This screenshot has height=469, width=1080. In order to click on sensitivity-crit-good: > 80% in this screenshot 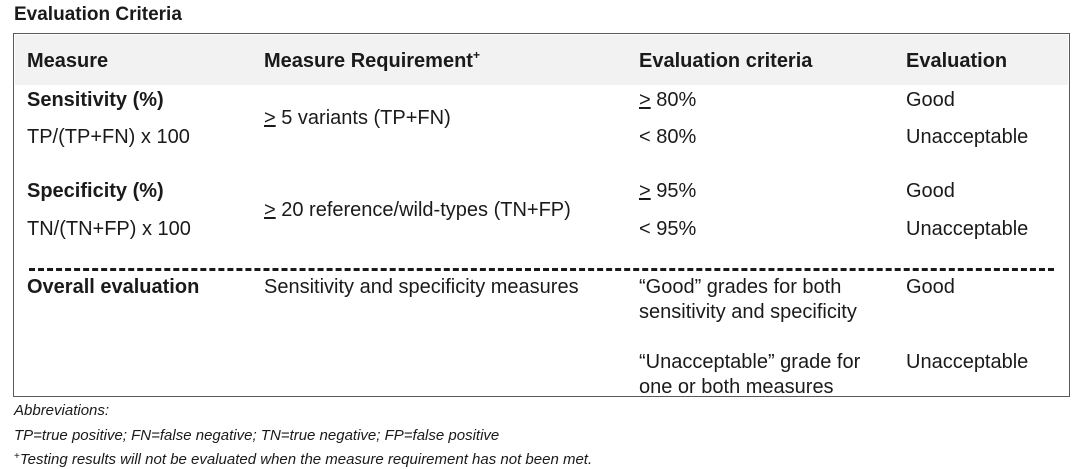, I will do `click(667, 100)`.